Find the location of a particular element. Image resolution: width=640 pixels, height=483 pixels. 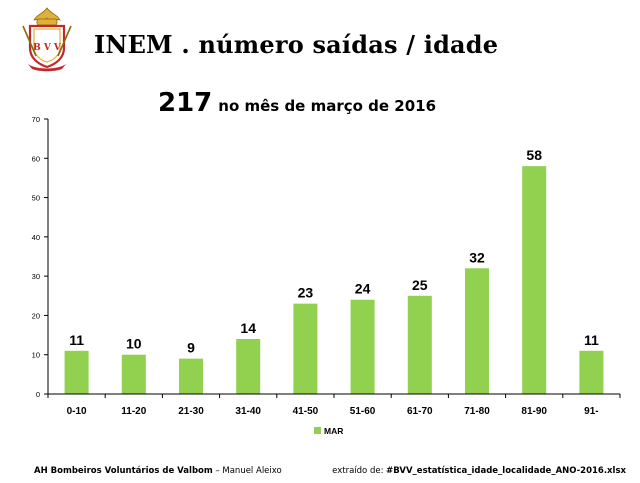

legend: MAR is located at coordinates (328, 431).